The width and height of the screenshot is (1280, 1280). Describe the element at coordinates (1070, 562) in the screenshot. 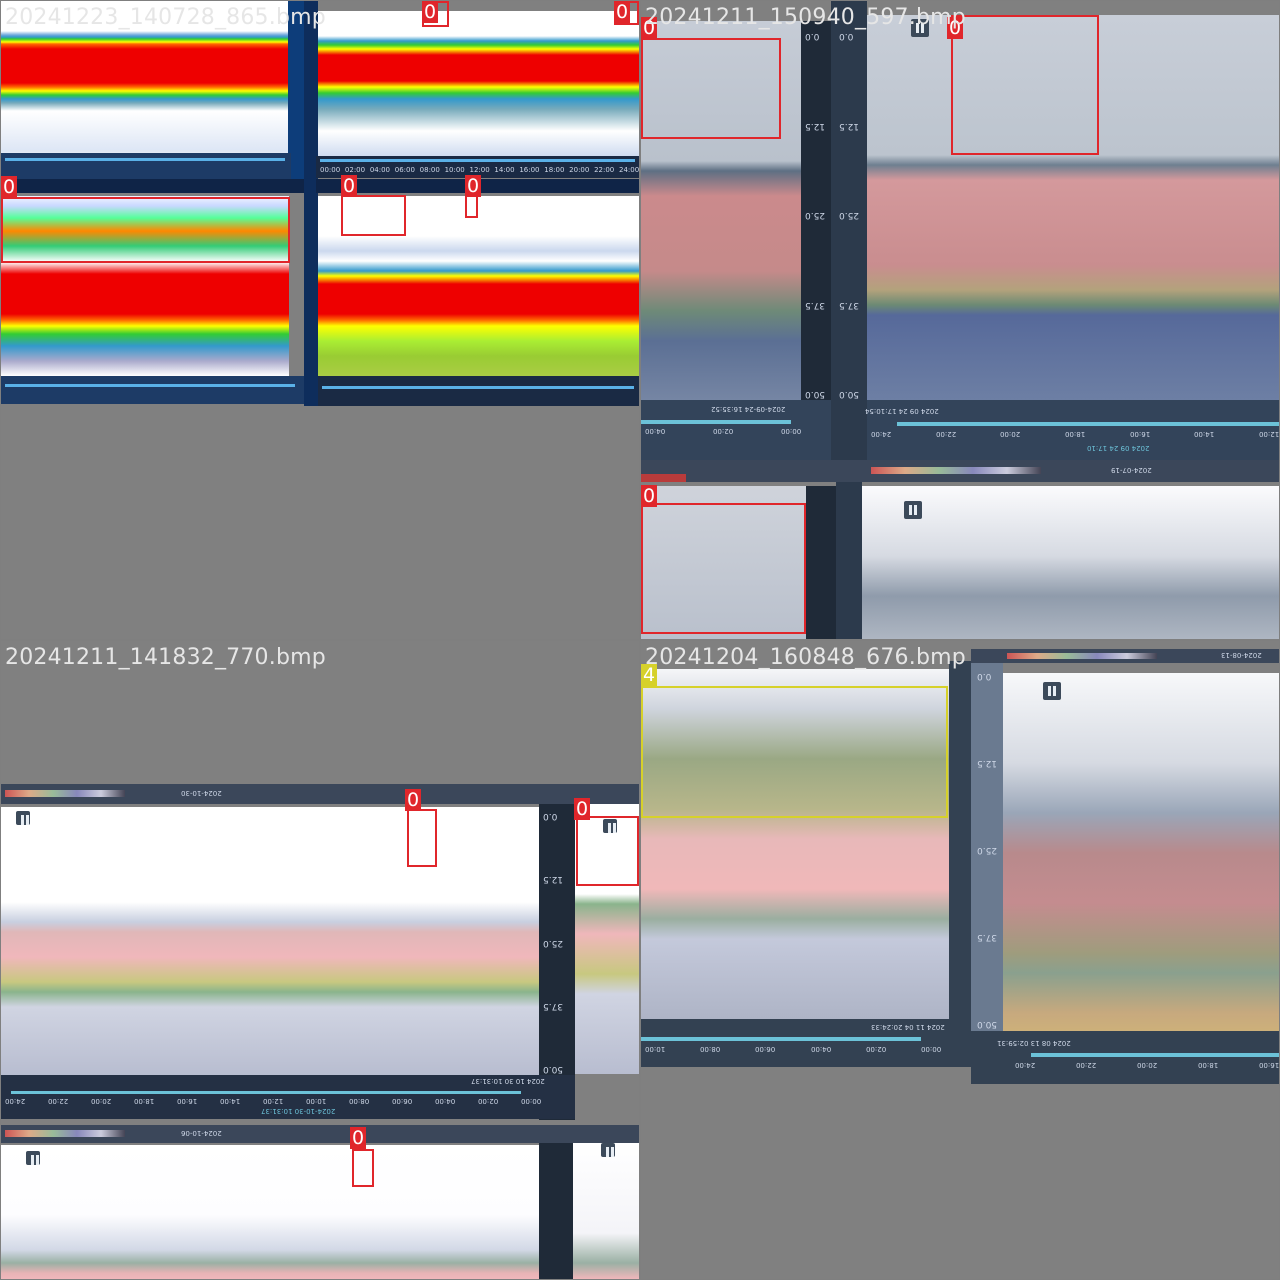

I see `echogram-panel-lower-right` at that location.